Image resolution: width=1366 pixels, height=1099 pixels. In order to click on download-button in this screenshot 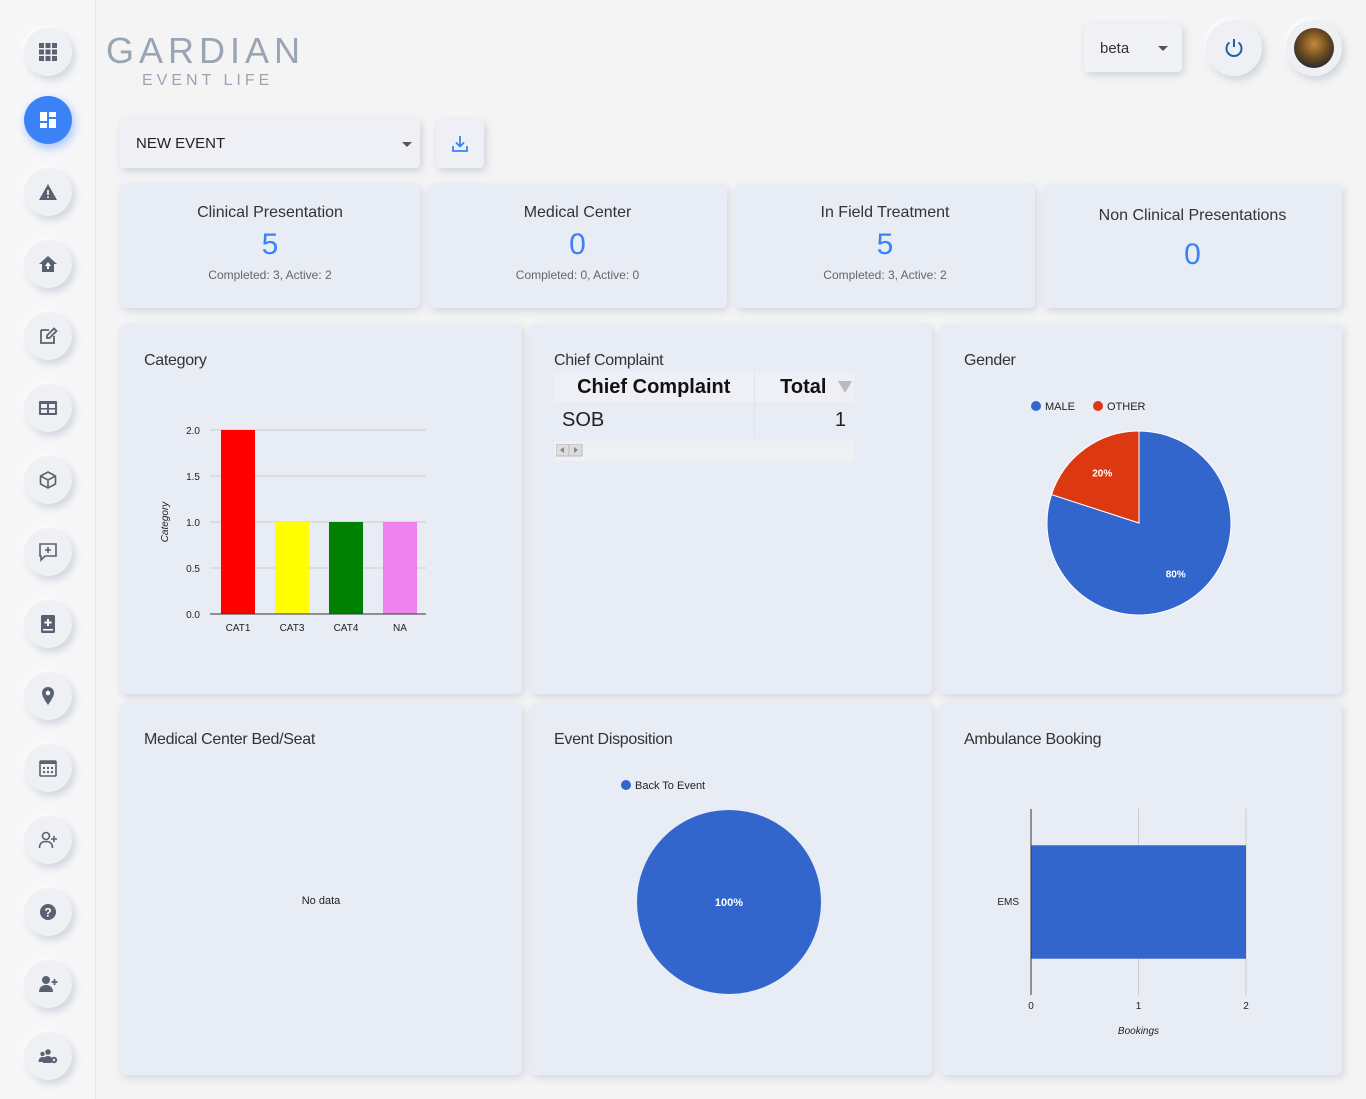, I will do `click(460, 144)`.